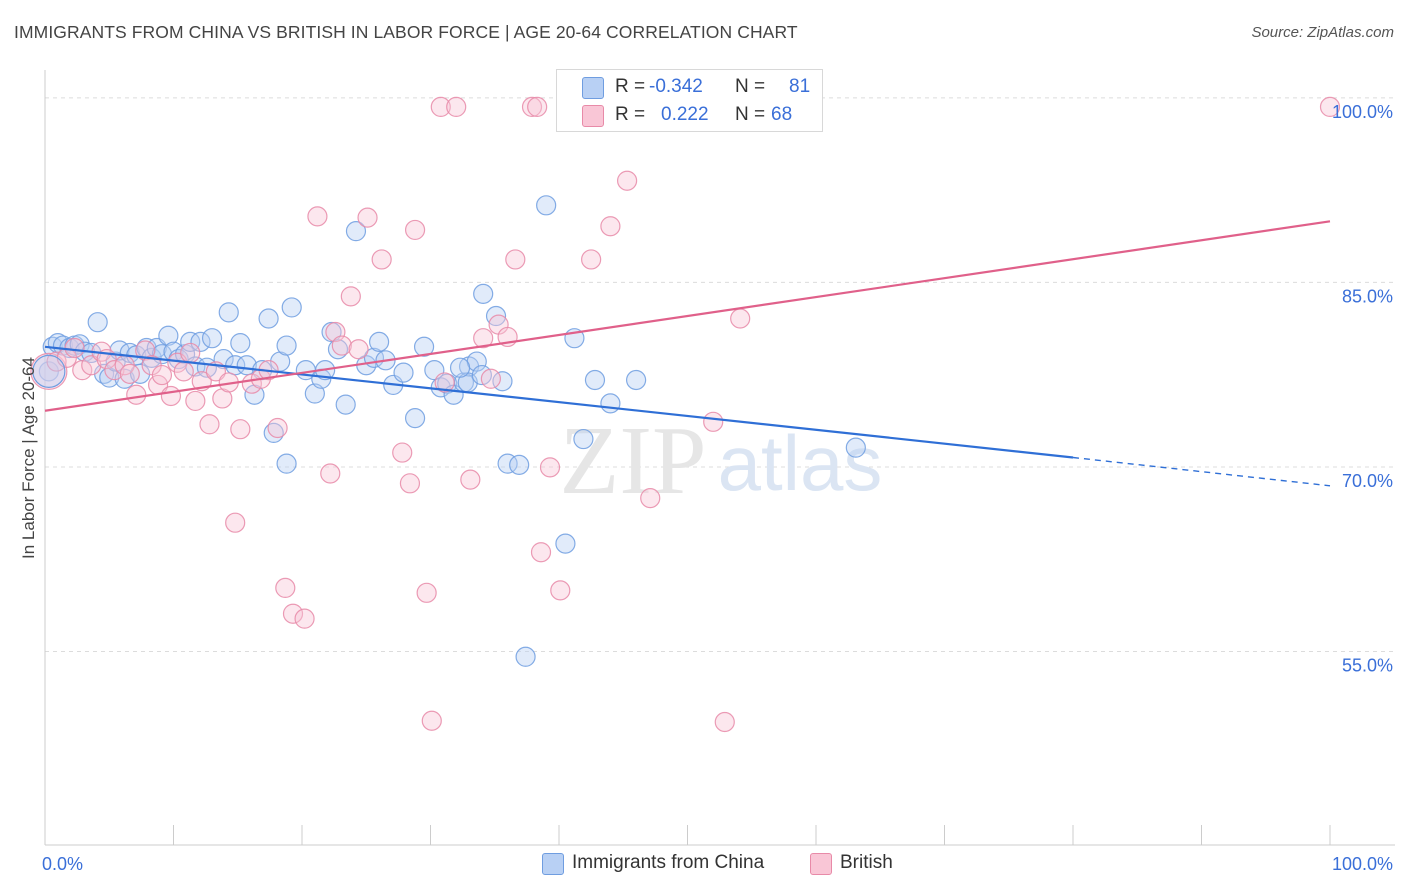  What do you see at coordinates (668, 862) in the screenshot?
I see `bottom-legend-label-china: Immigrants from China` at bounding box center [668, 862].